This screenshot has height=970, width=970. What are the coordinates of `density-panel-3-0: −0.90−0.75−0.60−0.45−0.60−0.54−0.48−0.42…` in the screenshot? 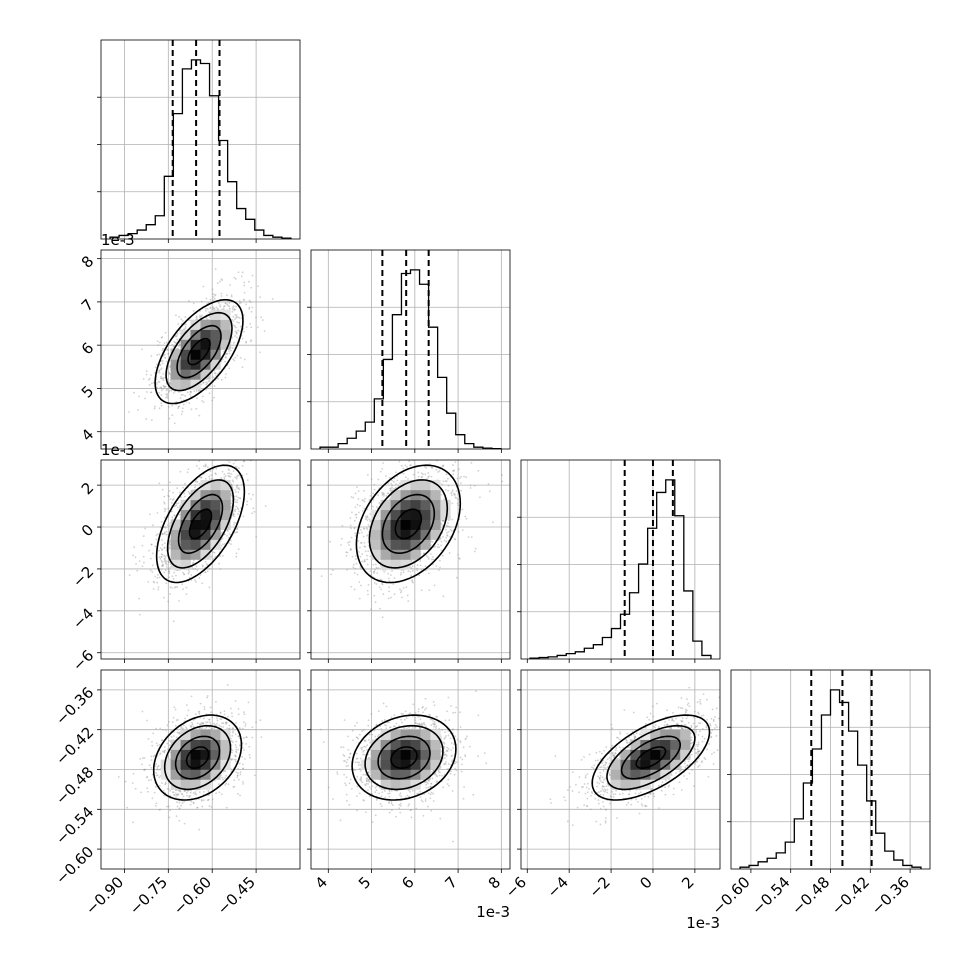 It's located at (182, 794).